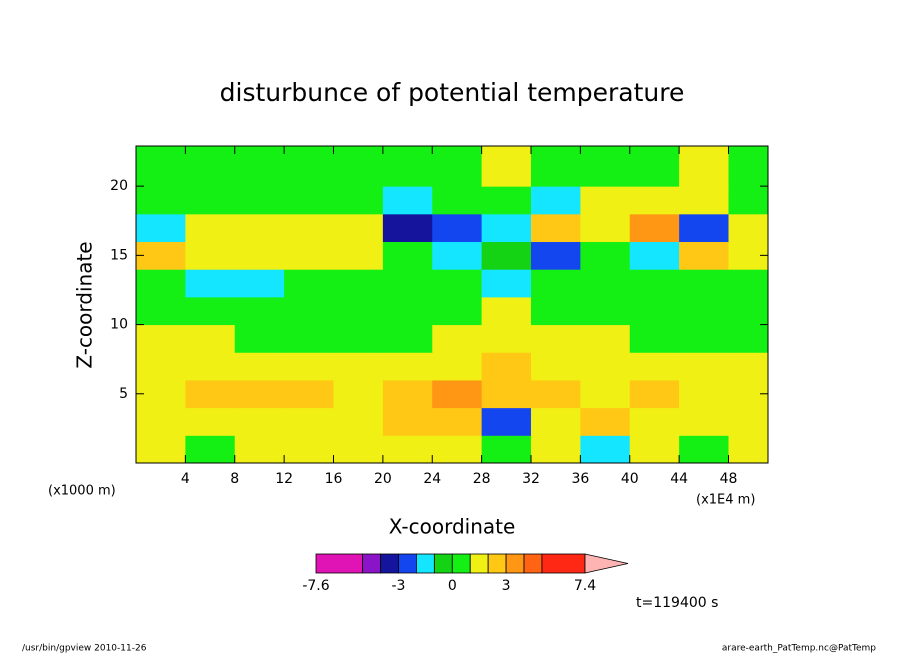 The width and height of the screenshot is (904, 658). Describe the element at coordinates (452, 586) in the screenshot. I see `colorbar-tick-label: 0` at that location.